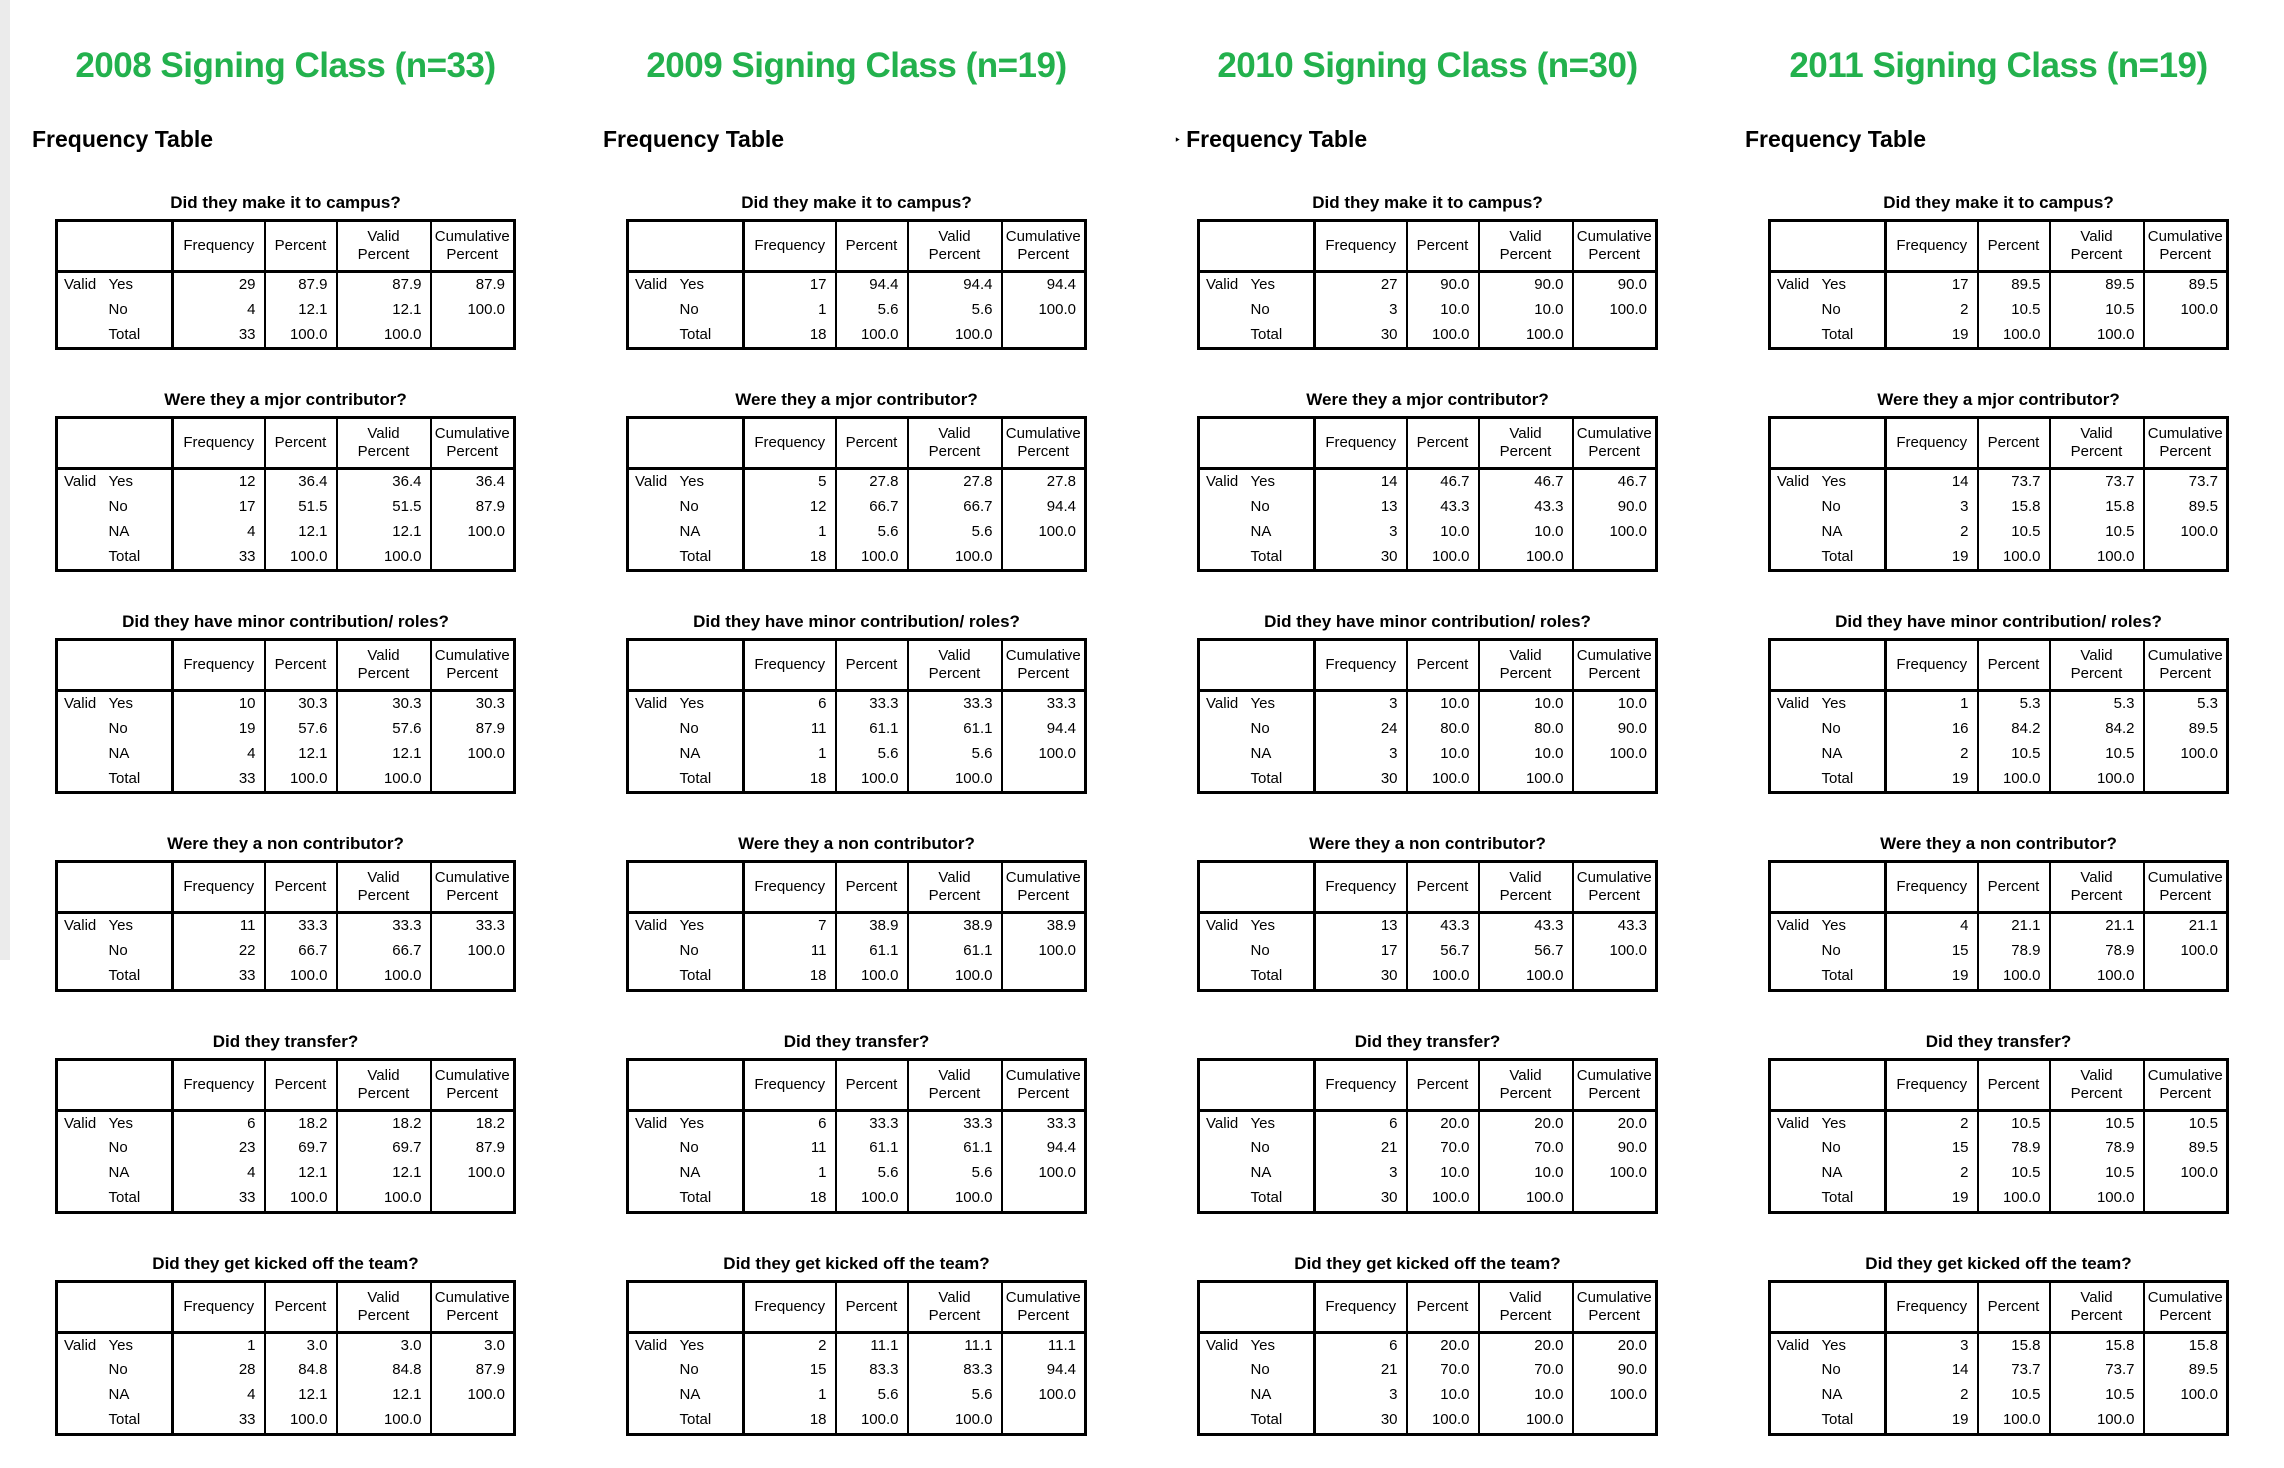  I want to click on table-title: Did they have minor contribution/ roles?, so click(856, 622).